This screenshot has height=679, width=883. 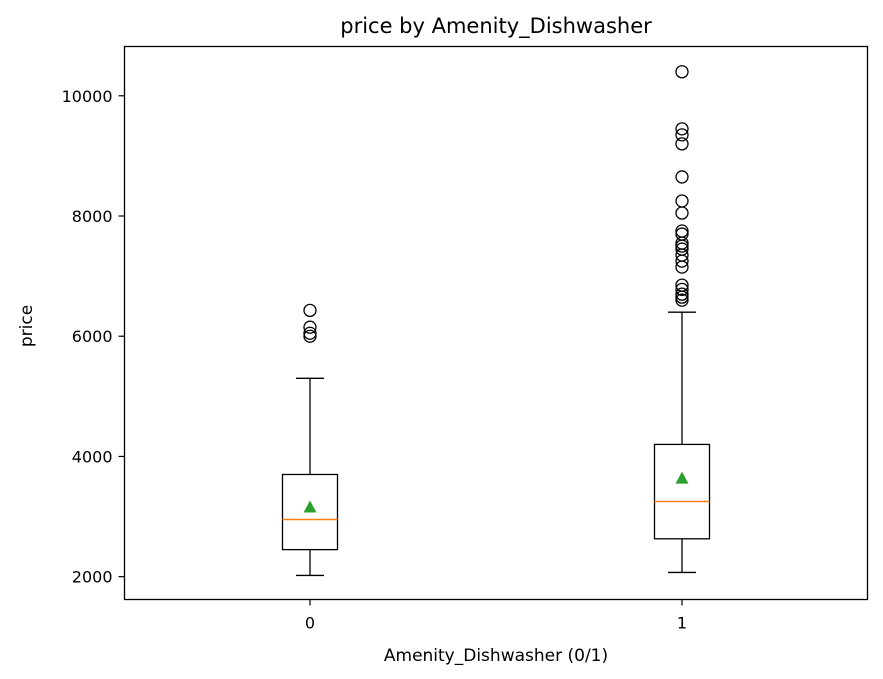 What do you see at coordinates (92, 336) in the screenshot?
I see `y-tick-label-6000: 6000` at bounding box center [92, 336].